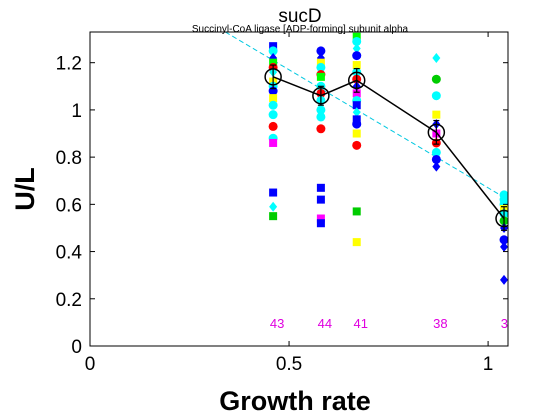  What do you see at coordinates (76, 347) in the screenshot?
I see `y-tick-label: 0` at bounding box center [76, 347].